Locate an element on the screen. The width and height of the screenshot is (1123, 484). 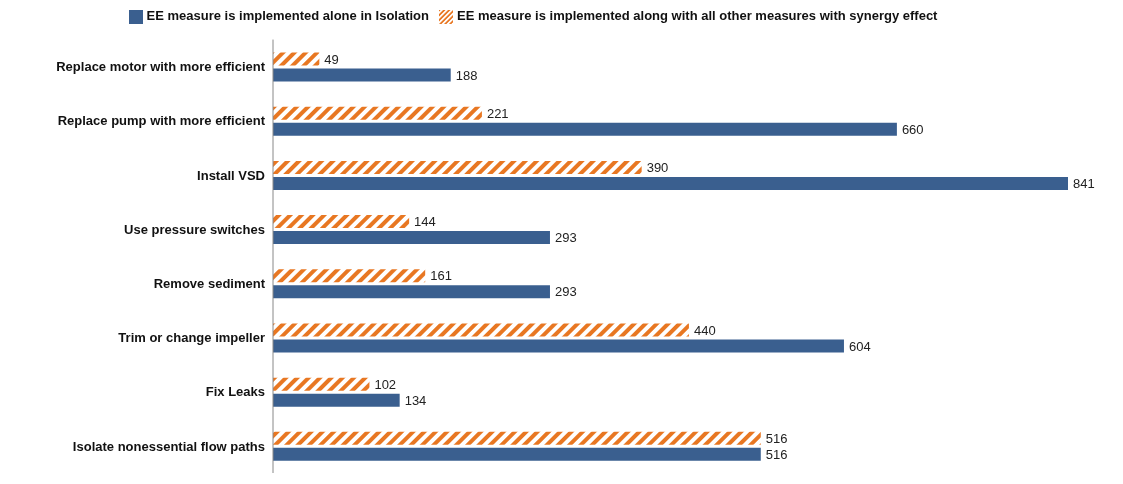
data-label: 102 is located at coordinates (385, 384).